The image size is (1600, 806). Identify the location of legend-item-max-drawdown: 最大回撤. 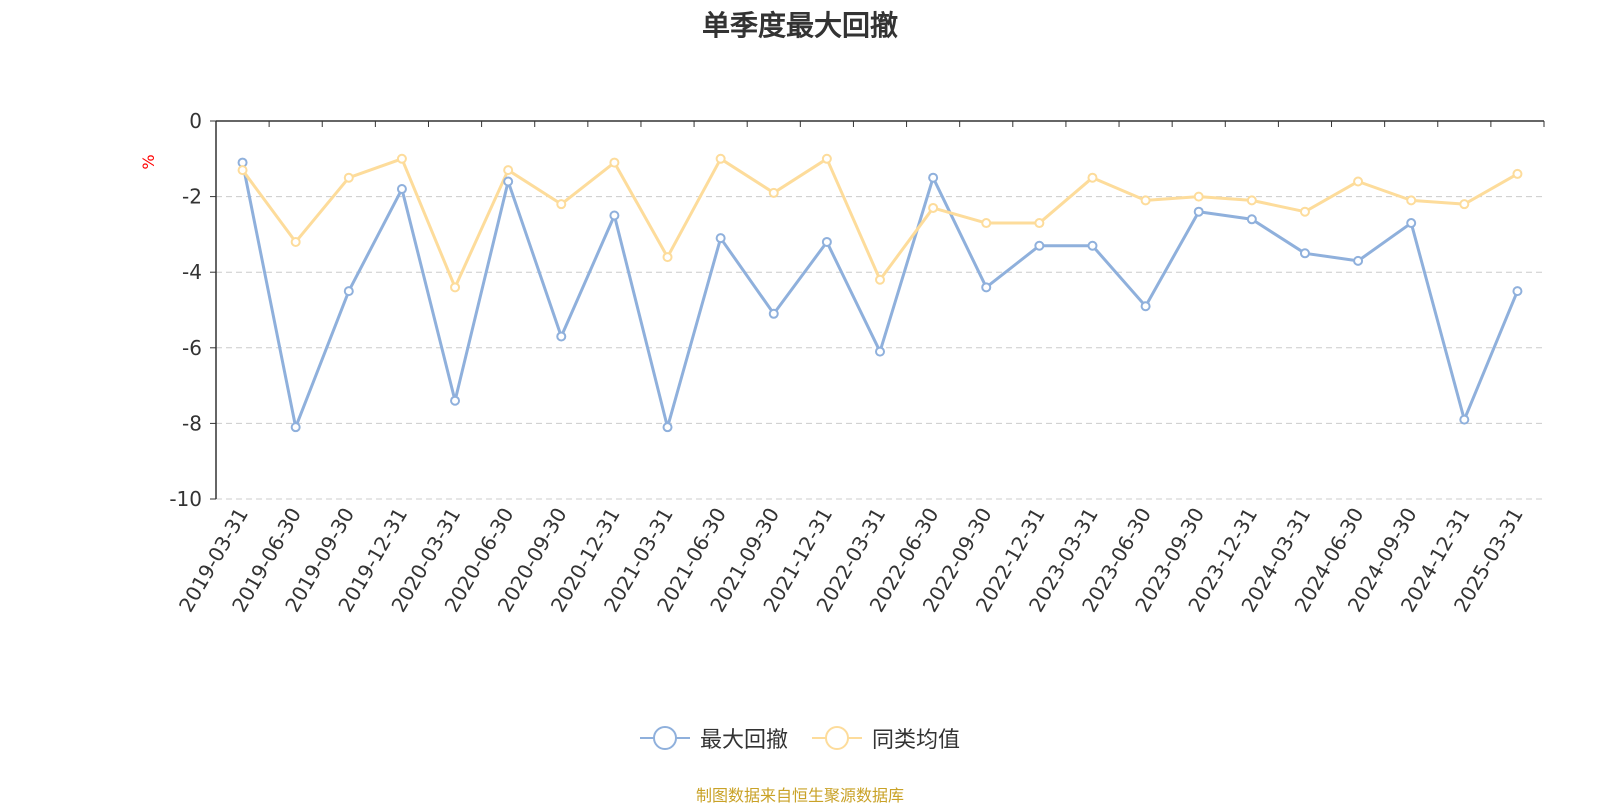
(713, 738).